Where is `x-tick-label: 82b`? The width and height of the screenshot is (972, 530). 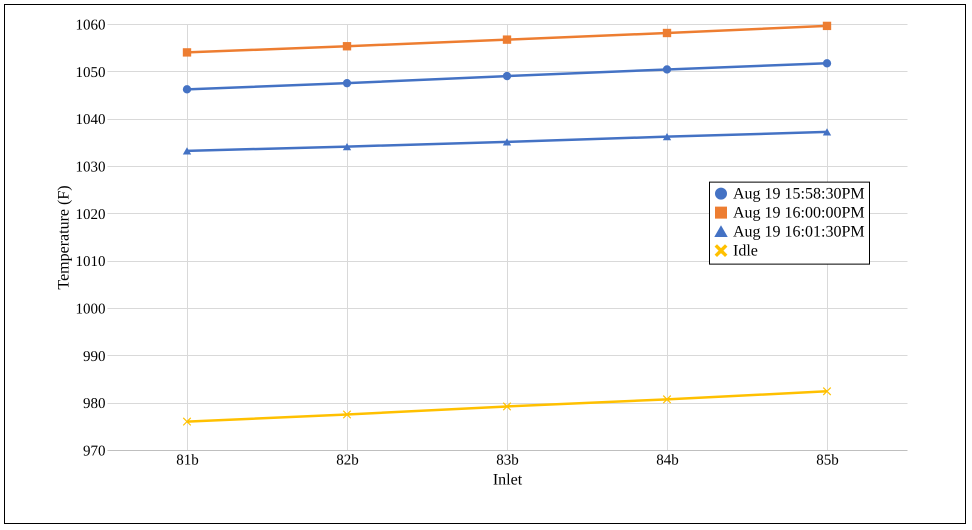
x-tick-label: 82b is located at coordinates (347, 460).